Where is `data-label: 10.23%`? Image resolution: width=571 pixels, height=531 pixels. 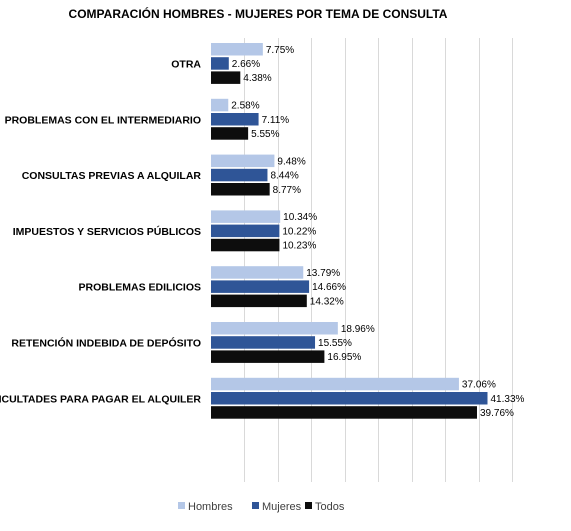 data-label: 10.23% is located at coordinates (299, 246).